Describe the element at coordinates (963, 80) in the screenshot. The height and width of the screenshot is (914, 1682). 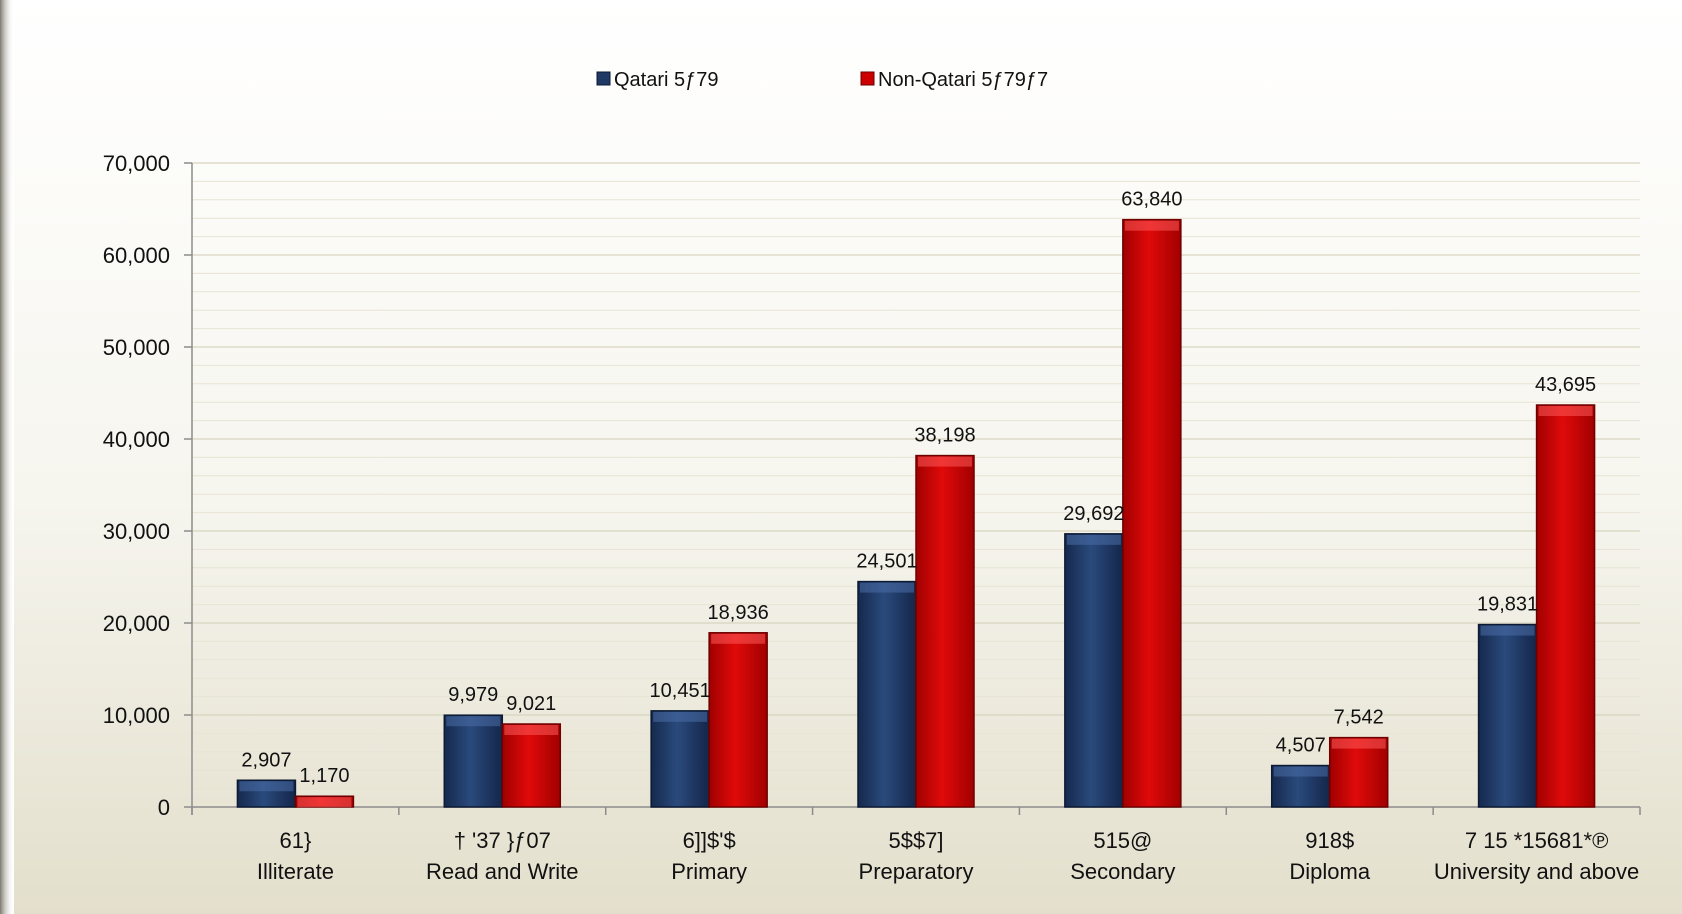
I see `legend-label-non-qatari: Non-Qatari 5ƒ79ƒ7` at that location.